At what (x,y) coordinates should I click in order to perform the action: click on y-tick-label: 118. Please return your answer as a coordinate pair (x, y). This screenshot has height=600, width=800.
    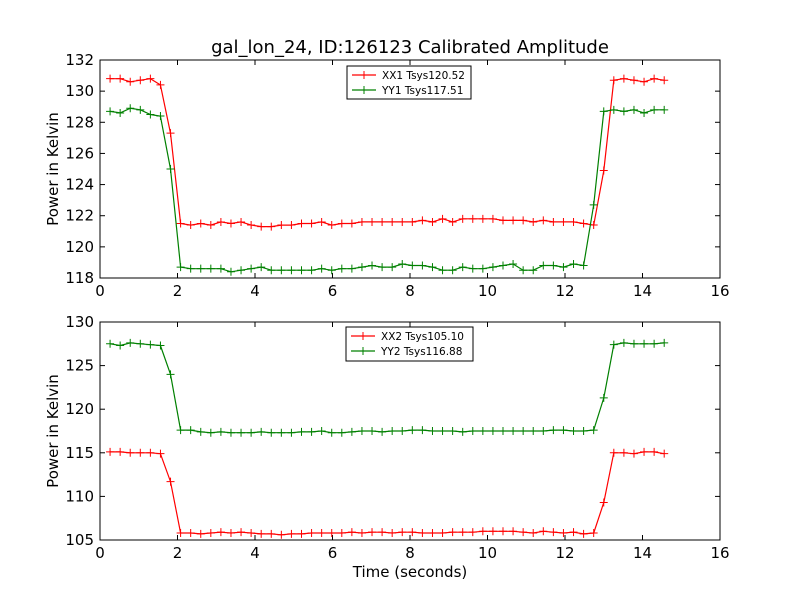
    Looking at the image, I should click on (79, 278).